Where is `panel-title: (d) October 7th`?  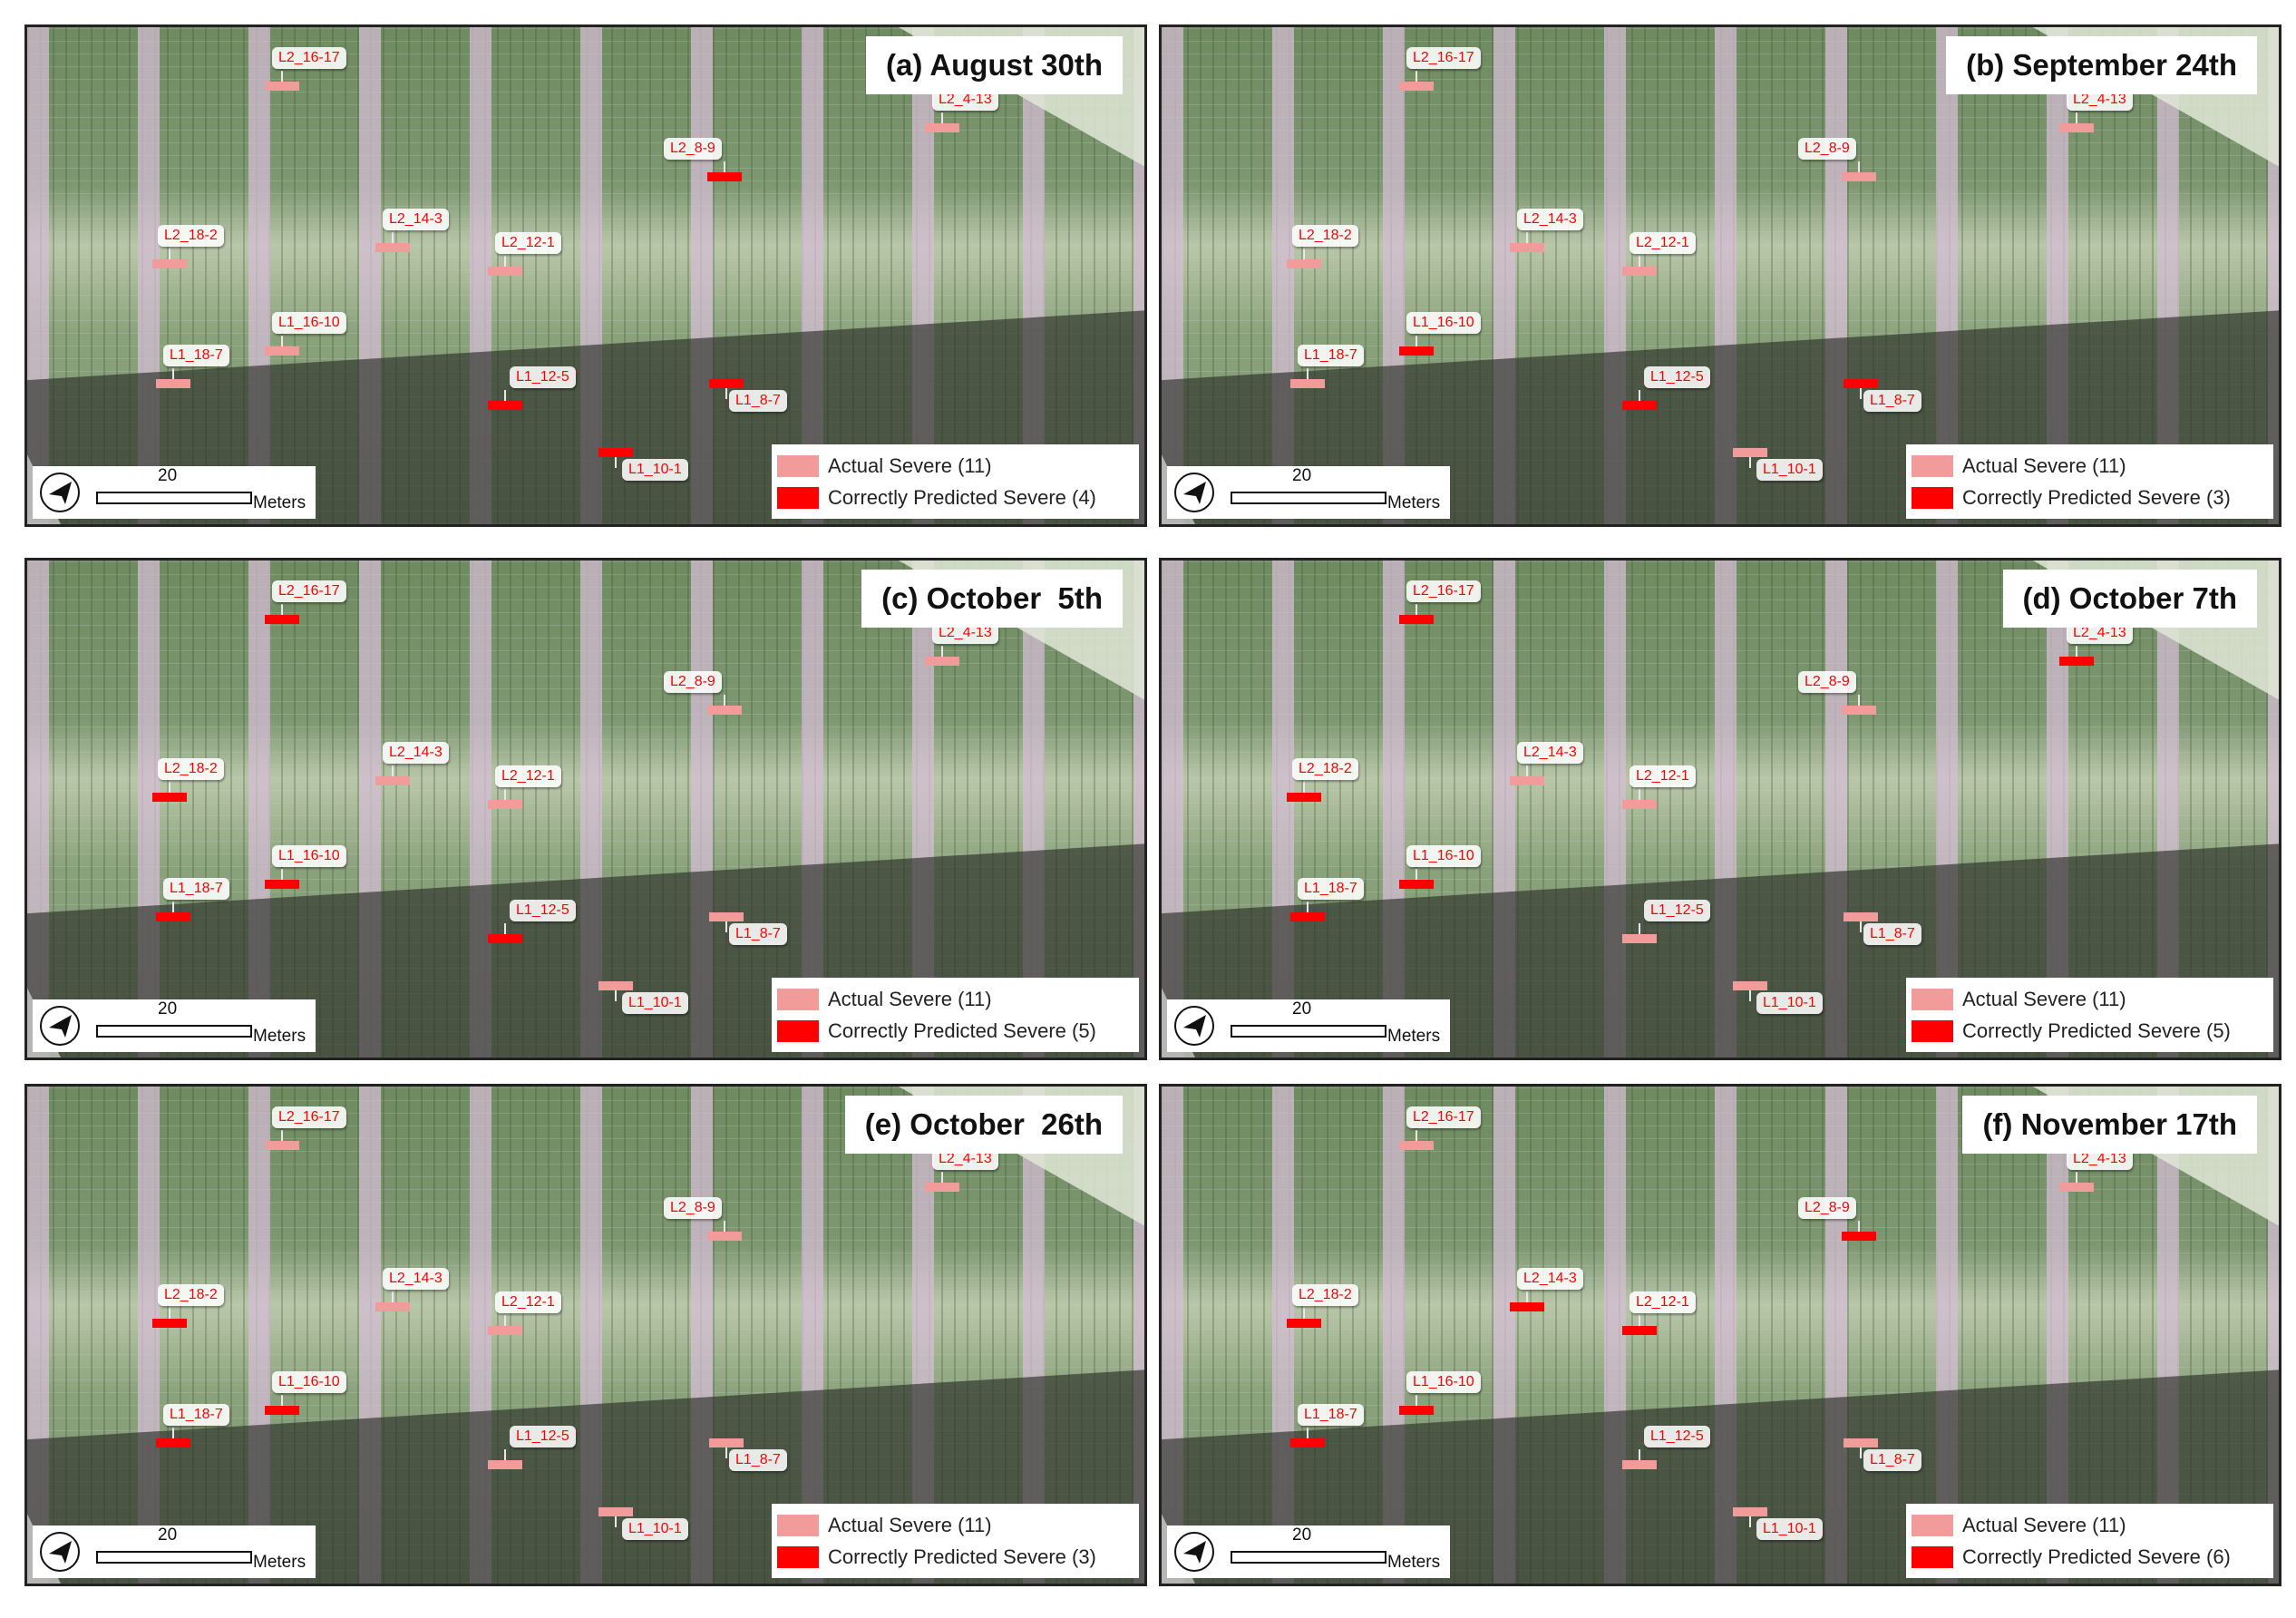
panel-title: (d) October 7th is located at coordinates (2129, 599).